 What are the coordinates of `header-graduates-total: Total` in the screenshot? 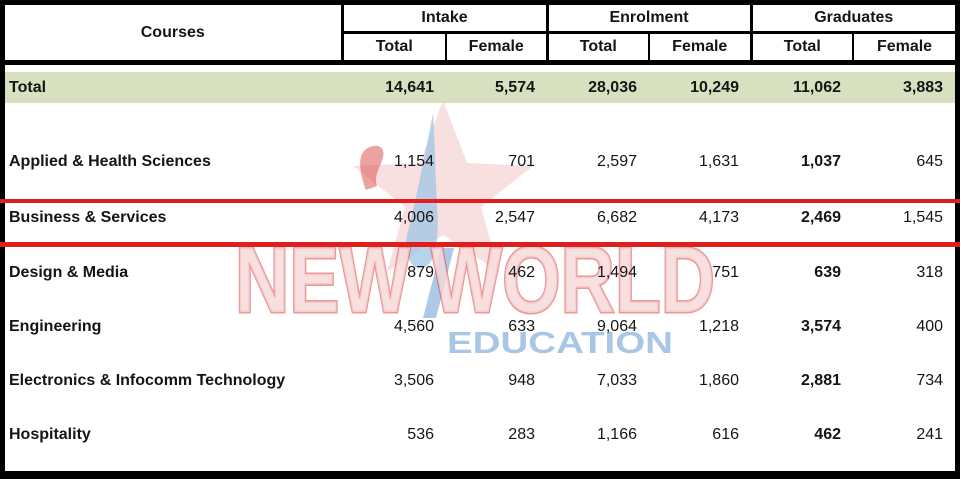 It's located at (802, 48).